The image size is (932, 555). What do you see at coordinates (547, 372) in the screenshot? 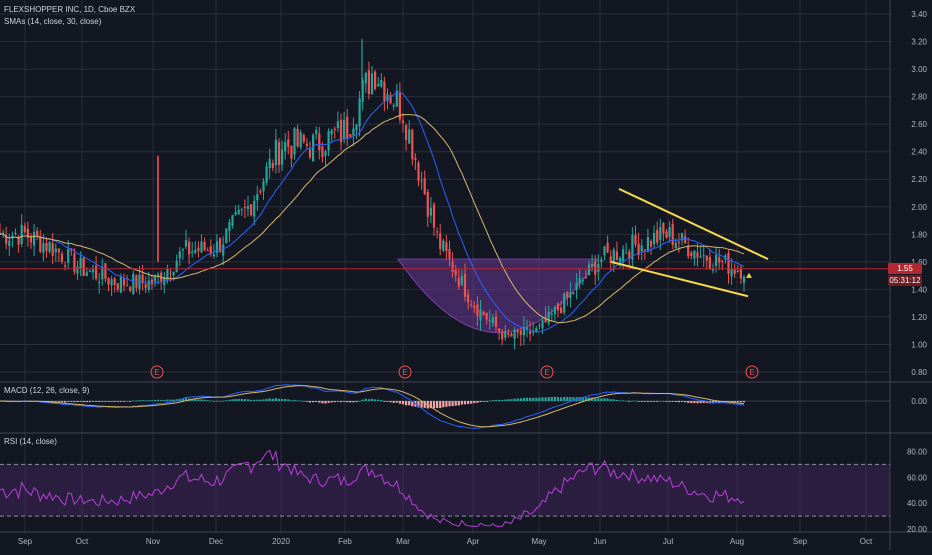
I see `earnings-marker: E` at bounding box center [547, 372].